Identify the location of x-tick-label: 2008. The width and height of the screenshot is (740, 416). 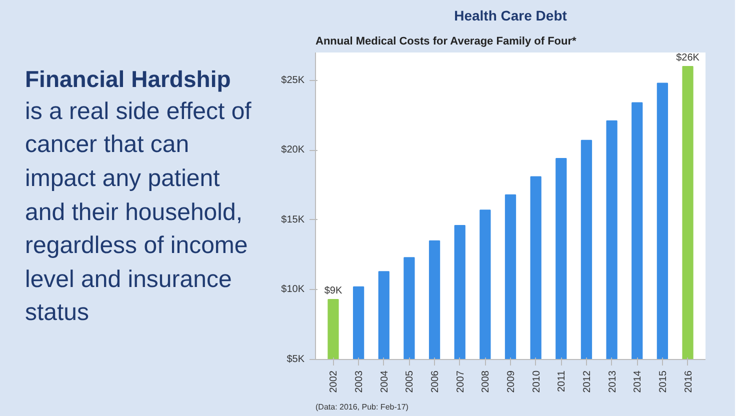
(486, 381).